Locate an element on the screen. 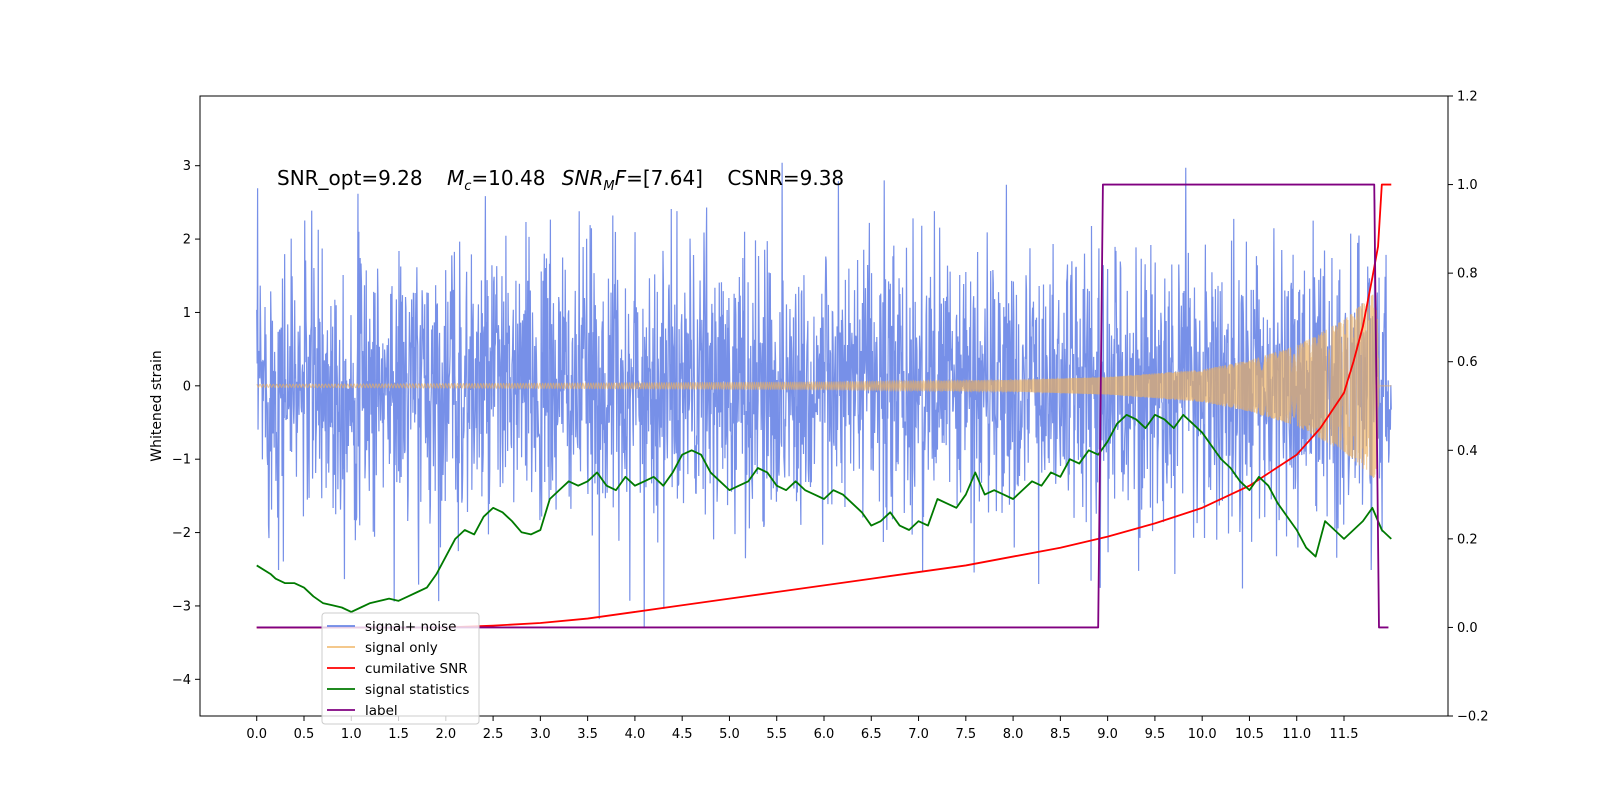  y2-tick-label: 0.0 is located at coordinates (1467, 628).